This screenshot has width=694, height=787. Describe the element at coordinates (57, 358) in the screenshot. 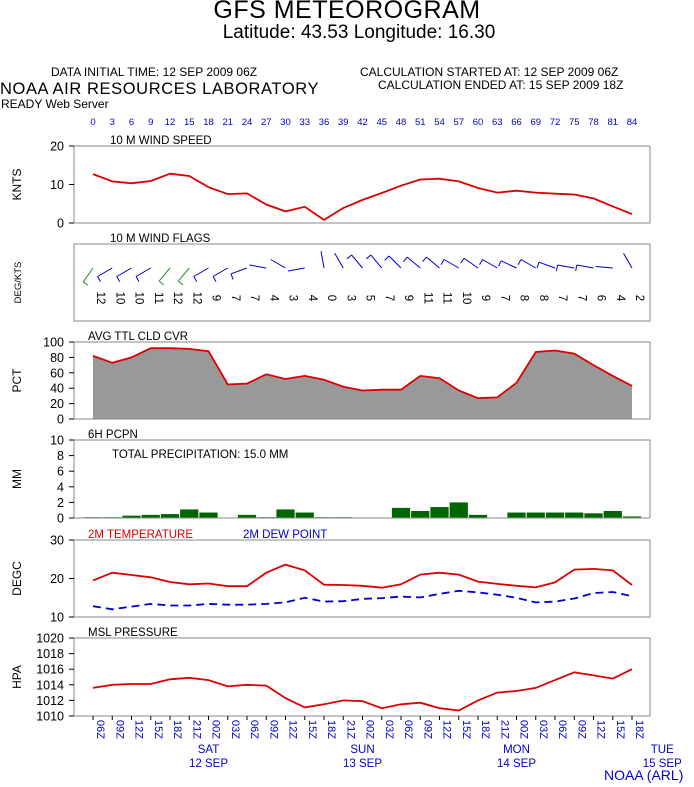

I see `y-tick-label: 80` at that location.